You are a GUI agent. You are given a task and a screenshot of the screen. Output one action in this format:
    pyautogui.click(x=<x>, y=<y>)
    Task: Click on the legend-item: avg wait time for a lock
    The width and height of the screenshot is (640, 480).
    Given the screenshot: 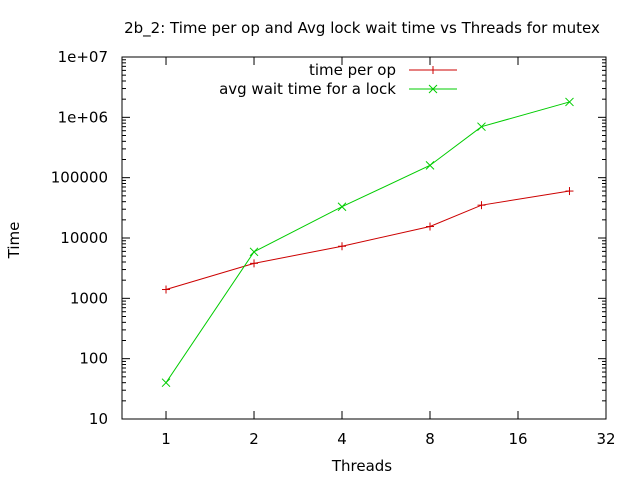 What is the action you would take?
    pyautogui.click(x=338, y=89)
    